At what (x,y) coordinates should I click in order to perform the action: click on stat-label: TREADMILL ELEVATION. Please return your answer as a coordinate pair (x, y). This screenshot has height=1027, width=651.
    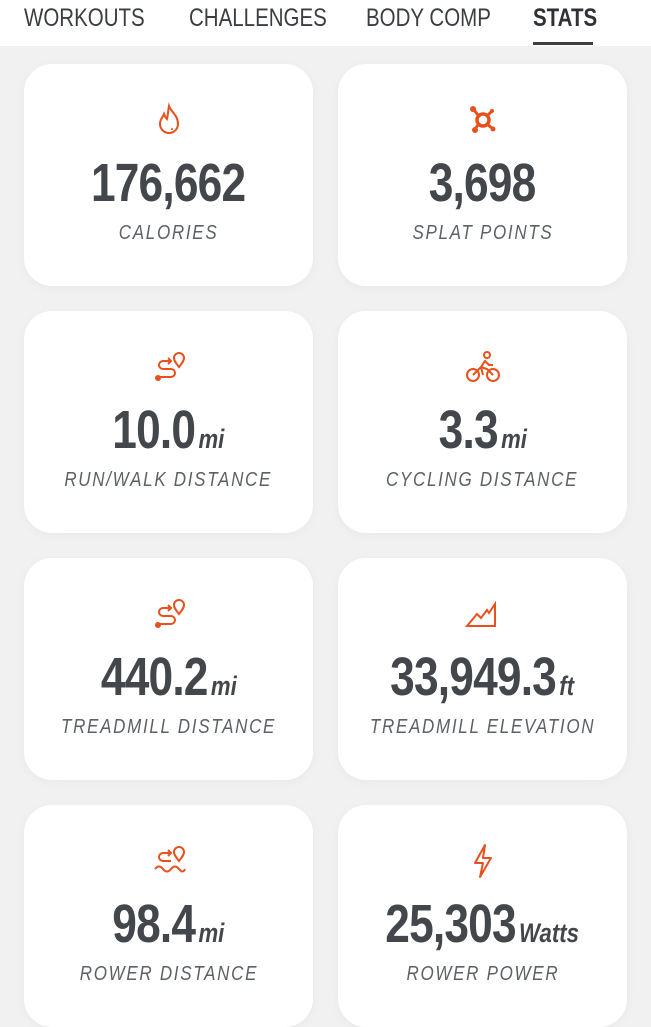
    Looking at the image, I should click on (482, 727).